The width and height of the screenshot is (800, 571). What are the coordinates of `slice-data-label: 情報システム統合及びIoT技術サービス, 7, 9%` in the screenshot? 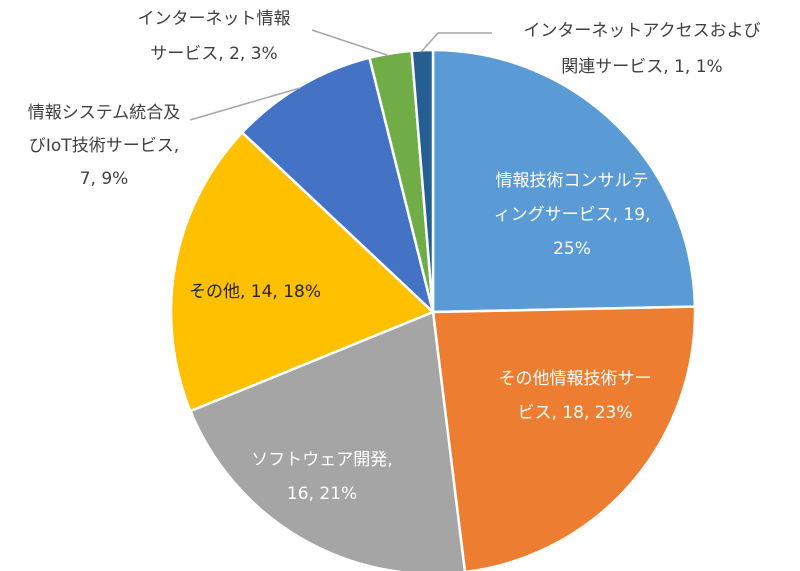 It's located at (104, 146).